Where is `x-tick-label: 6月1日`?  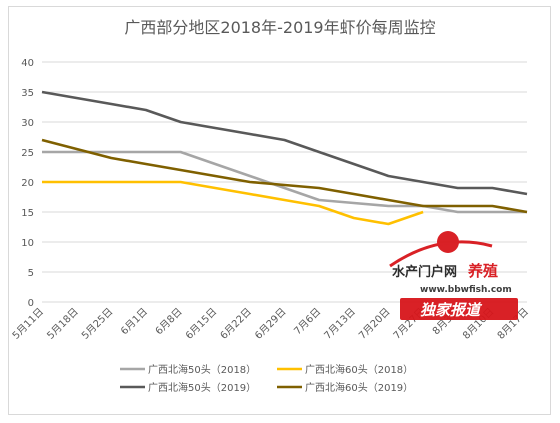 x-tick-label: 6月1日 is located at coordinates (134, 322).